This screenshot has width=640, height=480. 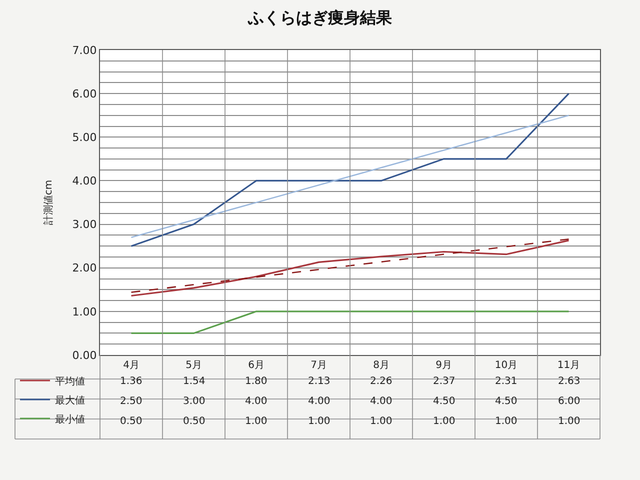 What do you see at coordinates (194, 365) in the screenshot?
I see `x-tick-label: 5月` at bounding box center [194, 365].